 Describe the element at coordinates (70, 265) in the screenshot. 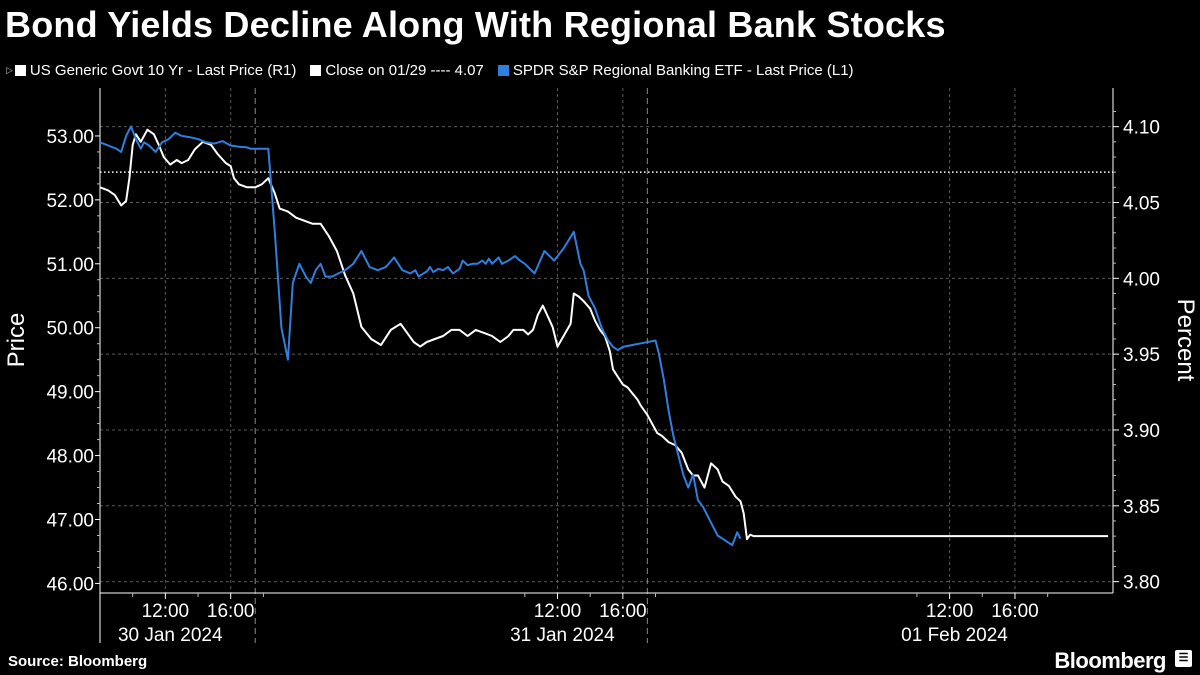

I see `left-axis-tick-label: 51.00` at that location.